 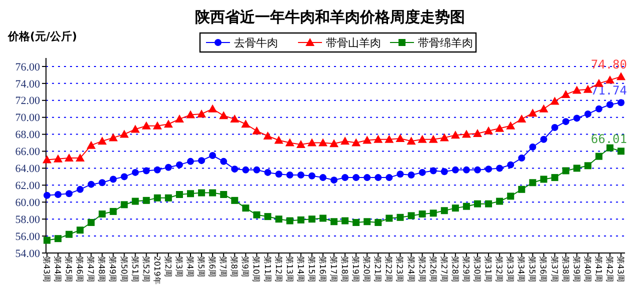 I want to click on y-tick-label: 64.00, so click(x=27, y=169).